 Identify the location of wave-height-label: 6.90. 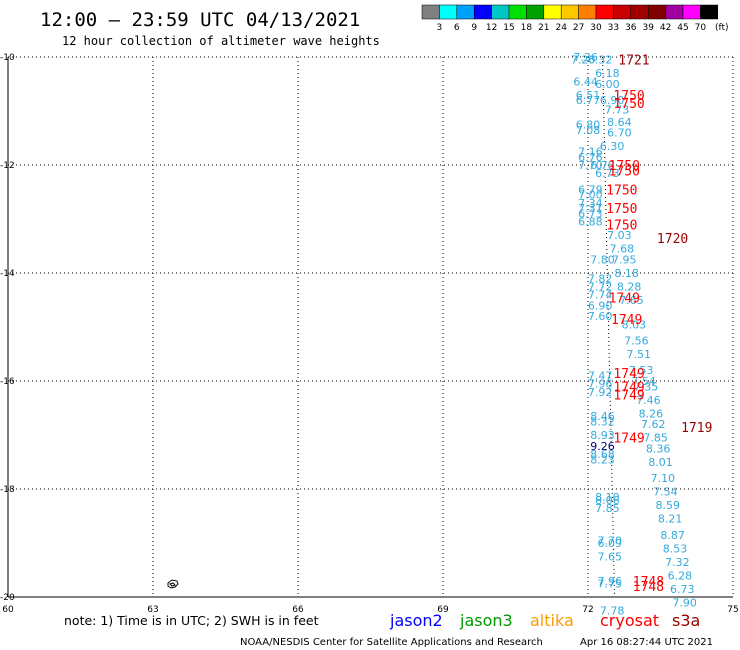
(600, 305).